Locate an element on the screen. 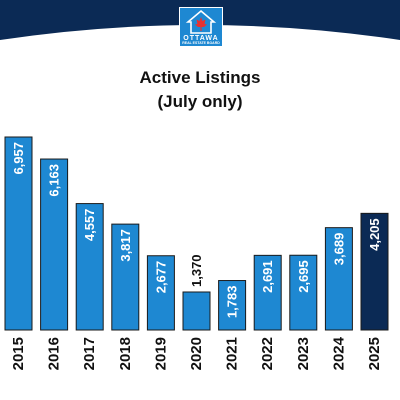 This screenshot has height=400, width=400. brand-logo: OTTAWA REAL ESTATE BOARD is located at coordinates (201, 27).